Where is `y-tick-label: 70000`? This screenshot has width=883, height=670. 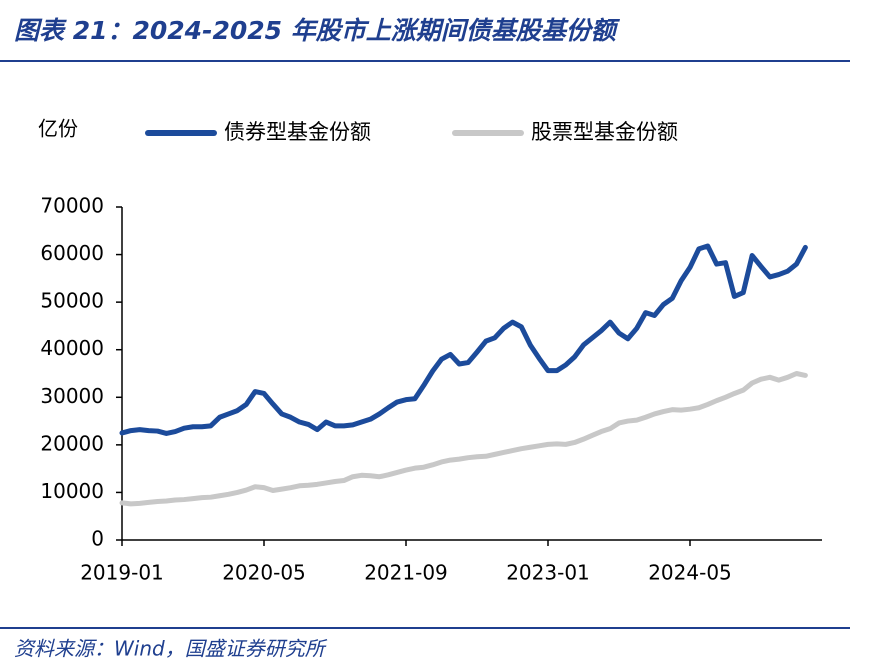 y-tick-label: 70000 is located at coordinates (72, 206).